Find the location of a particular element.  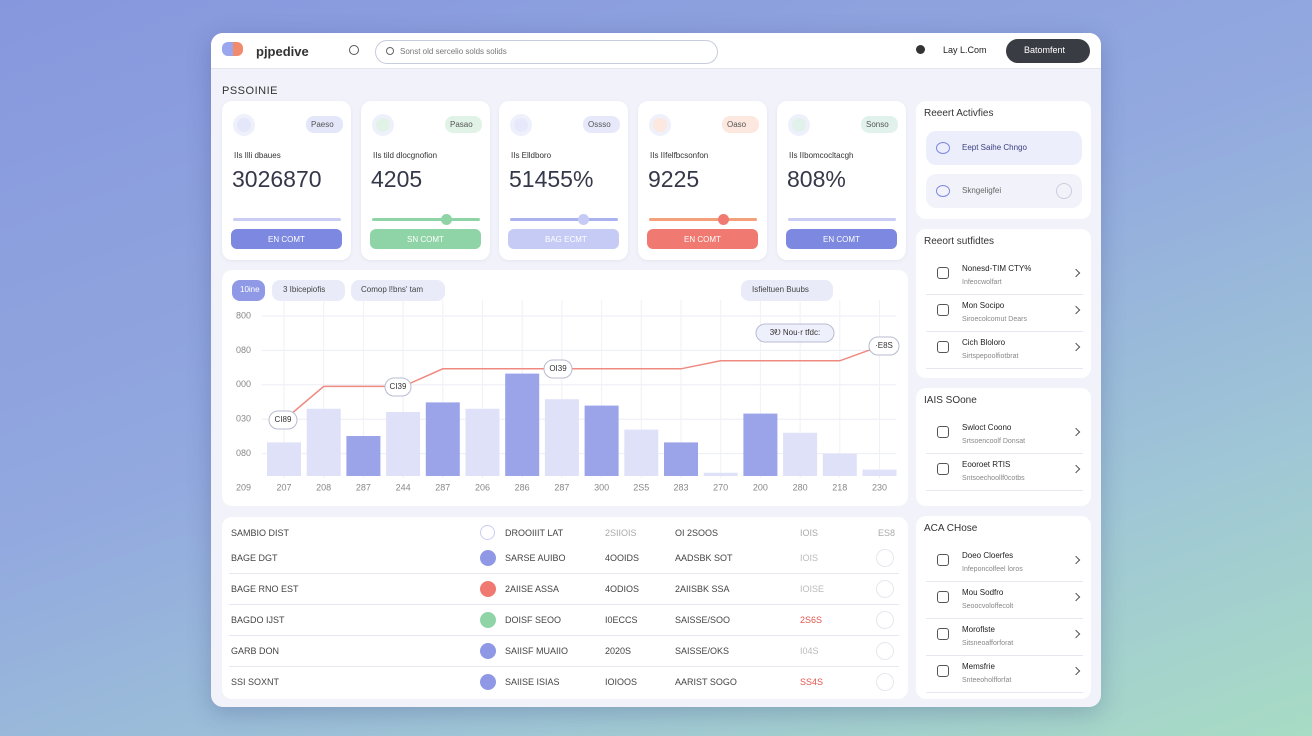

list-title: Moroflste is located at coordinates (978, 629).